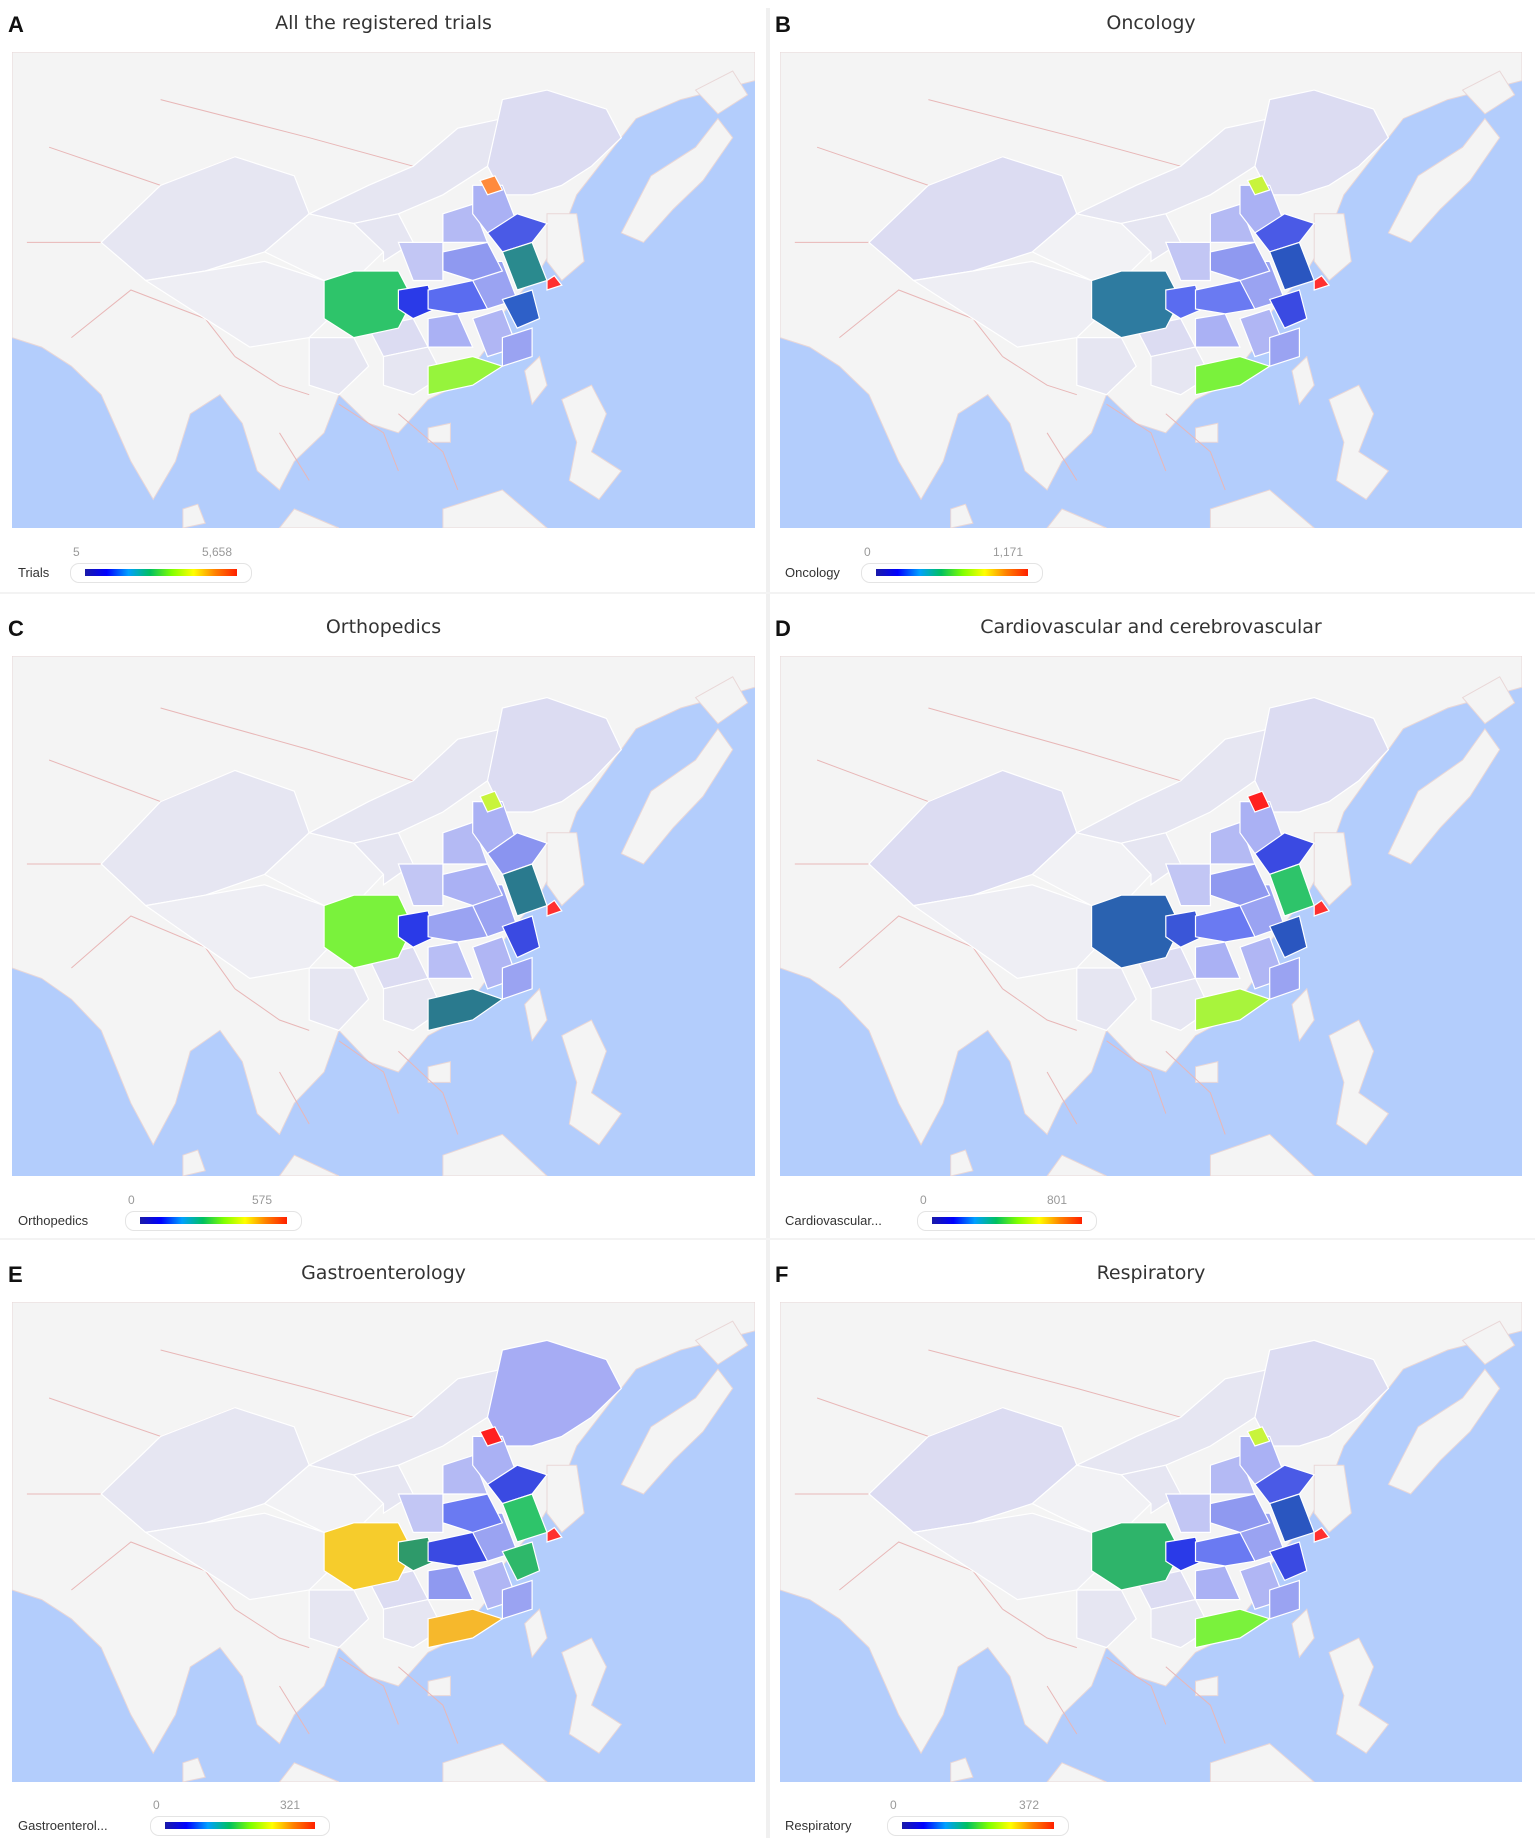  I want to click on panel-letter: A, so click(16, 24).